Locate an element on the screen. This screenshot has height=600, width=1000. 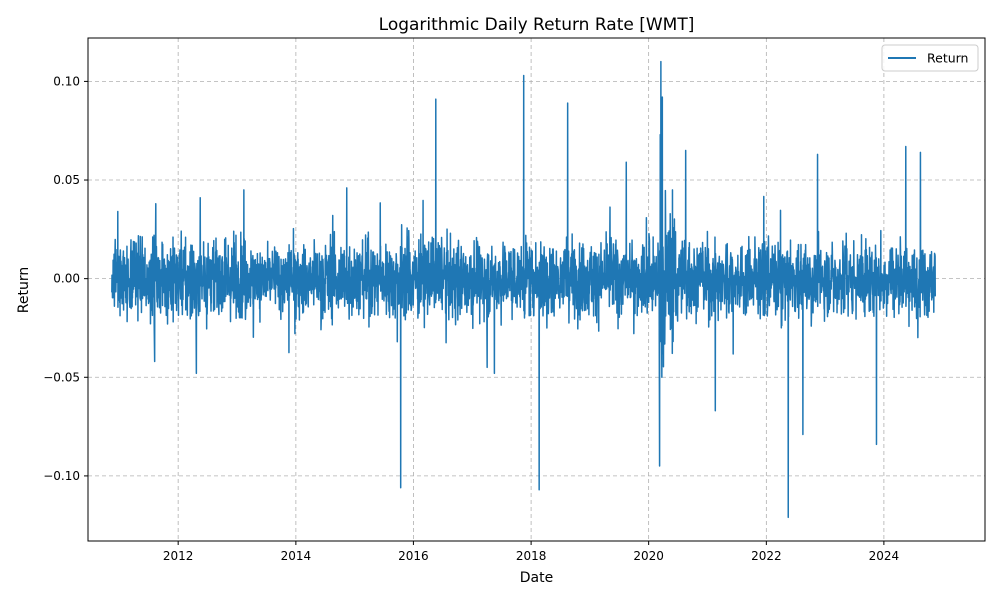
x-tick-label: 2018 is located at coordinates (531, 556).